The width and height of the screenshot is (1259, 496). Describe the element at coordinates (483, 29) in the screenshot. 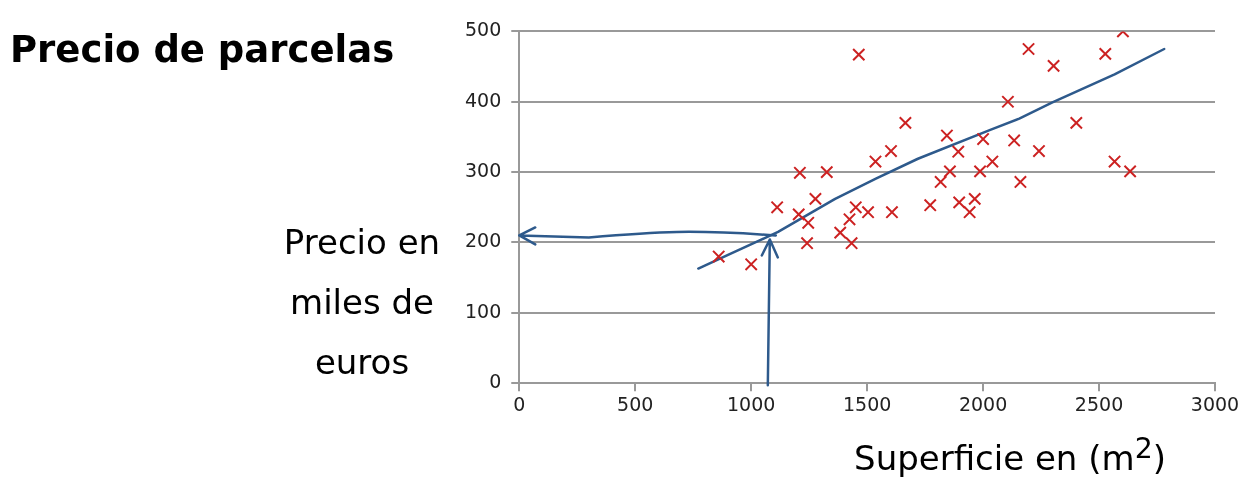

I see `y-tick-label: 500` at that location.